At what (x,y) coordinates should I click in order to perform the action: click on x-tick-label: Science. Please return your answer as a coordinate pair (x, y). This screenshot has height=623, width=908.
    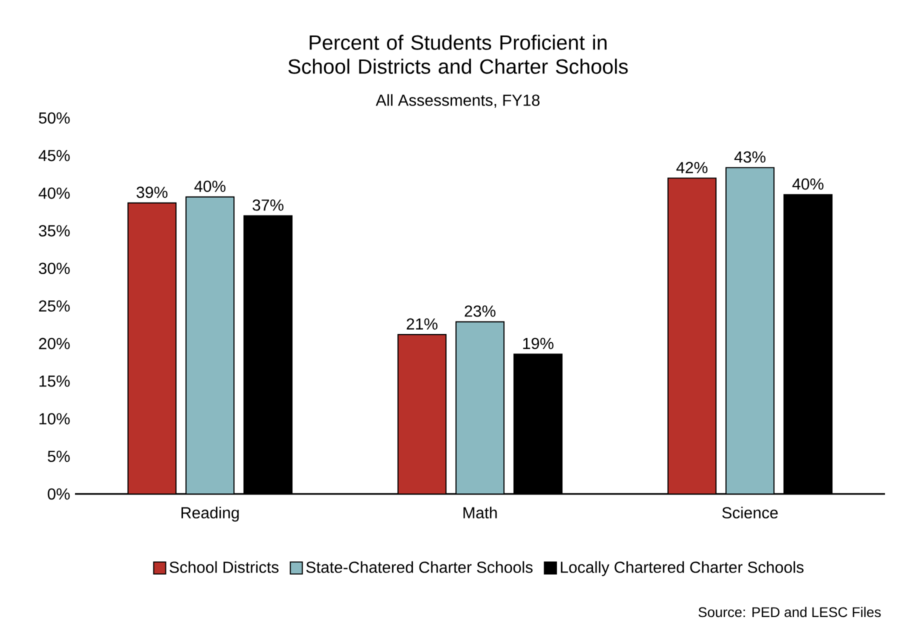
    Looking at the image, I should click on (750, 512).